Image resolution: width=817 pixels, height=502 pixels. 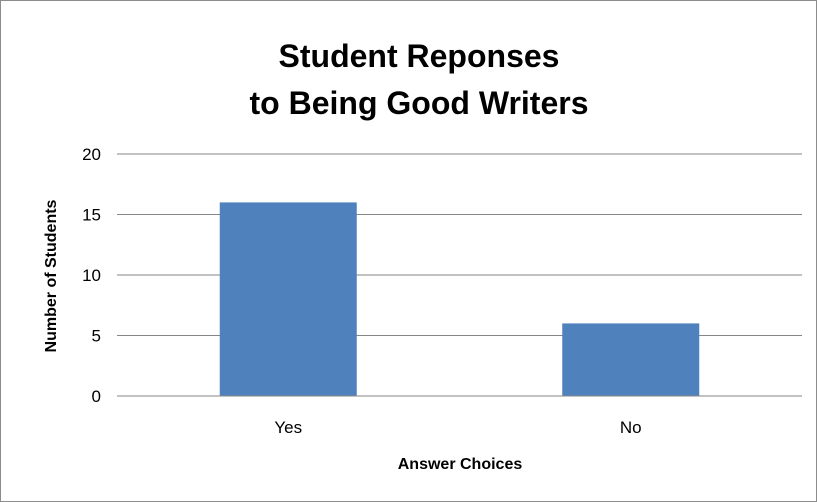 What do you see at coordinates (419, 103) in the screenshot?
I see `chart-title-line-2: to Being Good Writers` at bounding box center [419, 103].